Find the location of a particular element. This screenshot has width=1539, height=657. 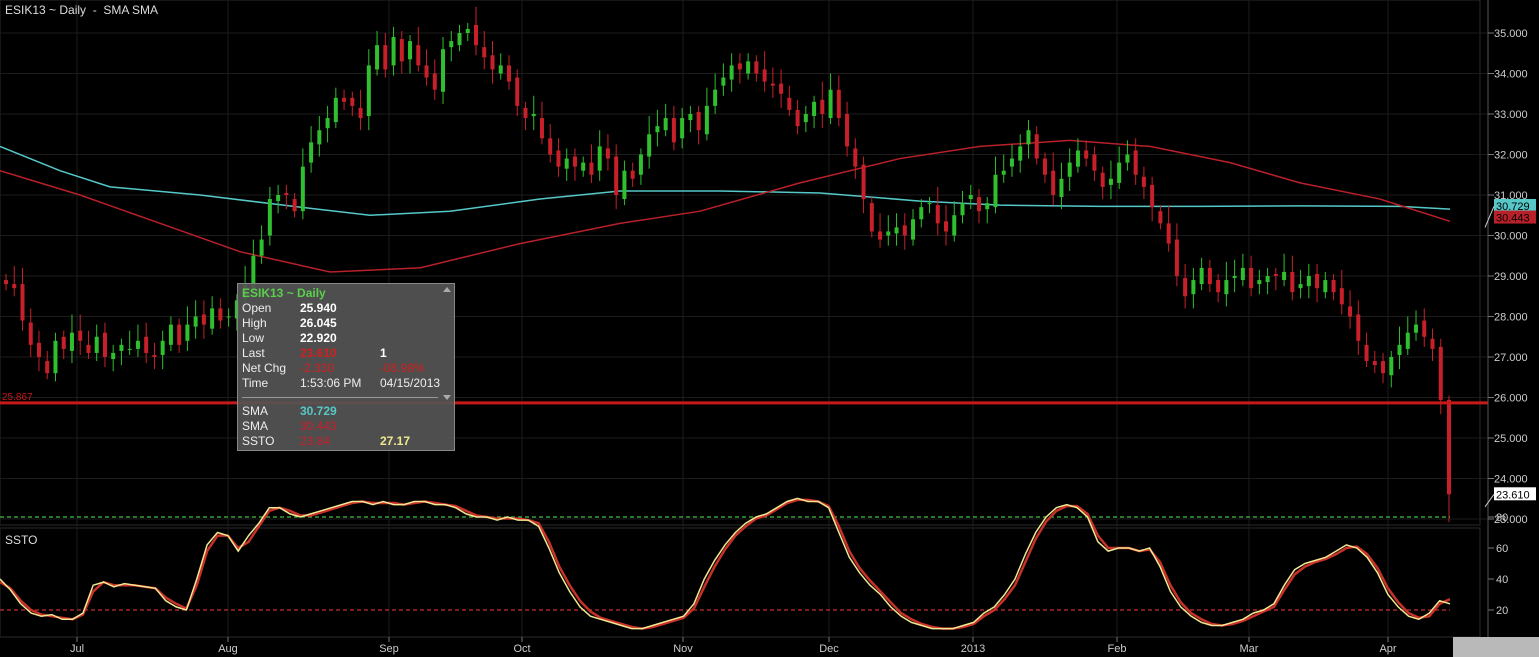

last-tag-leader is located at coordinates (1489, 501).